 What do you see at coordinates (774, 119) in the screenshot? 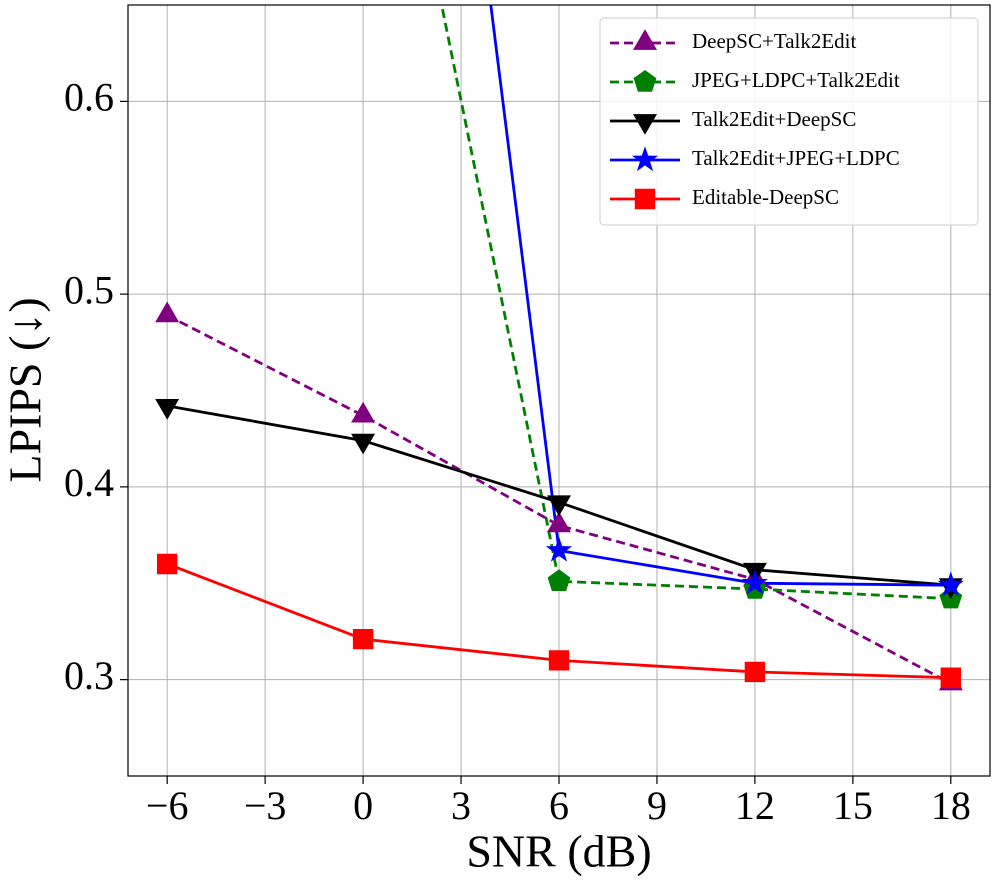
I see `legend-label: Talk2Edit+DeepSC` at bounding box center [774, 119].